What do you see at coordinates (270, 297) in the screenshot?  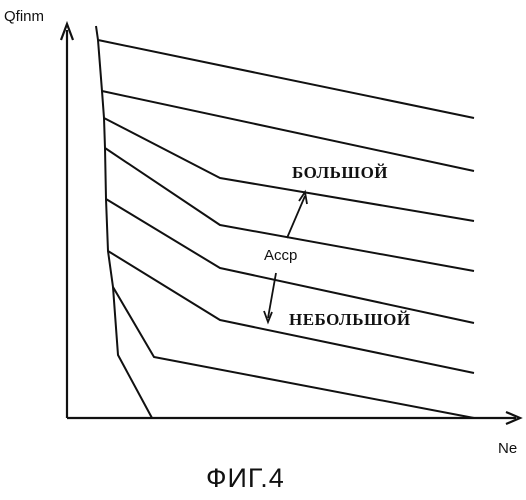 I see `decrease-arrow` at bounding box center [270, 297].